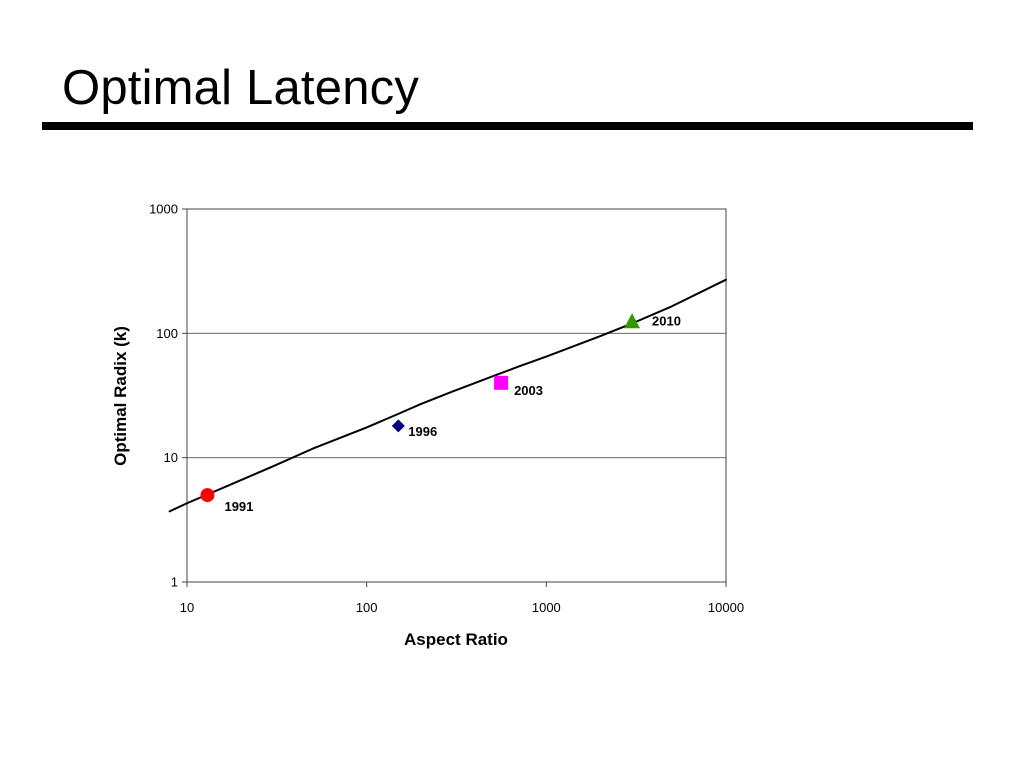  I want to click on point-marker-square, so click(501, 382).